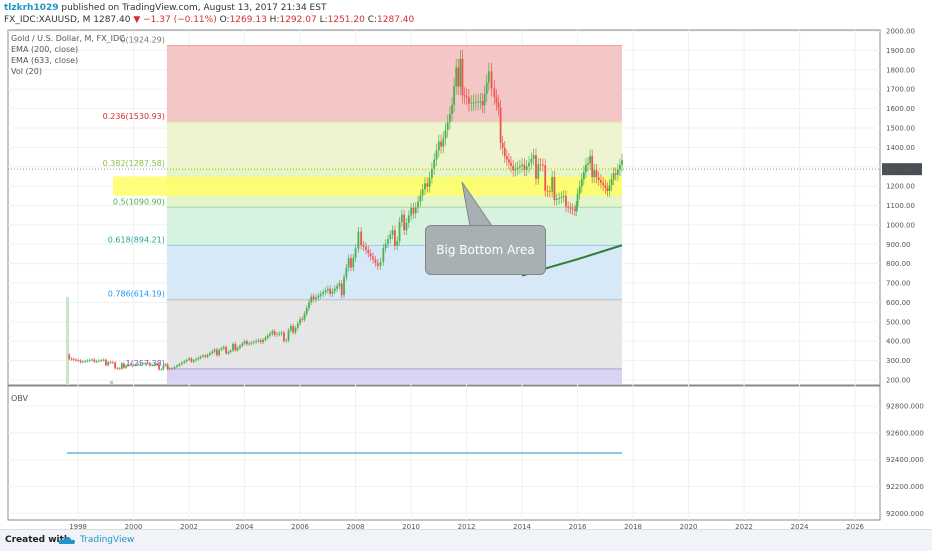 The image size is (932, 551). What do you see at coordinates (298, 20) in the screenshot?
I see `high-value: 1292.07` at bounding box center [298, 20].